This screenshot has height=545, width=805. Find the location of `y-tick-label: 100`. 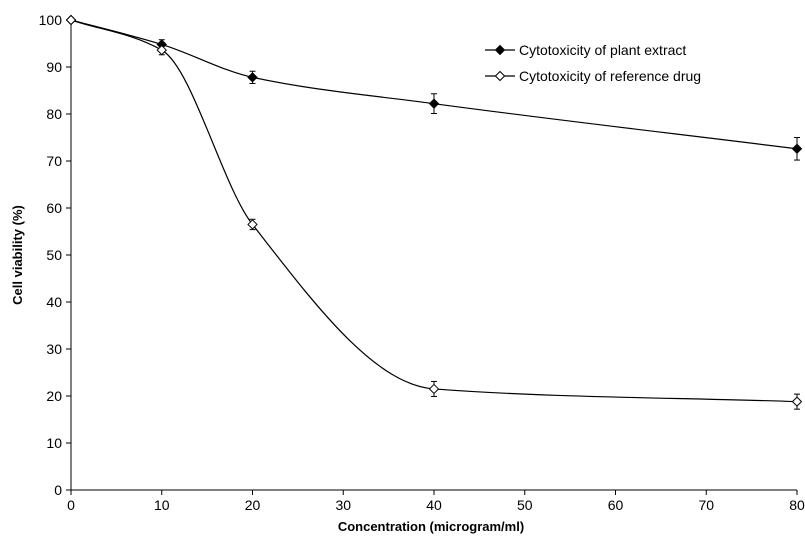

y-tick-label: 100 is located at coordinates (51, 20).